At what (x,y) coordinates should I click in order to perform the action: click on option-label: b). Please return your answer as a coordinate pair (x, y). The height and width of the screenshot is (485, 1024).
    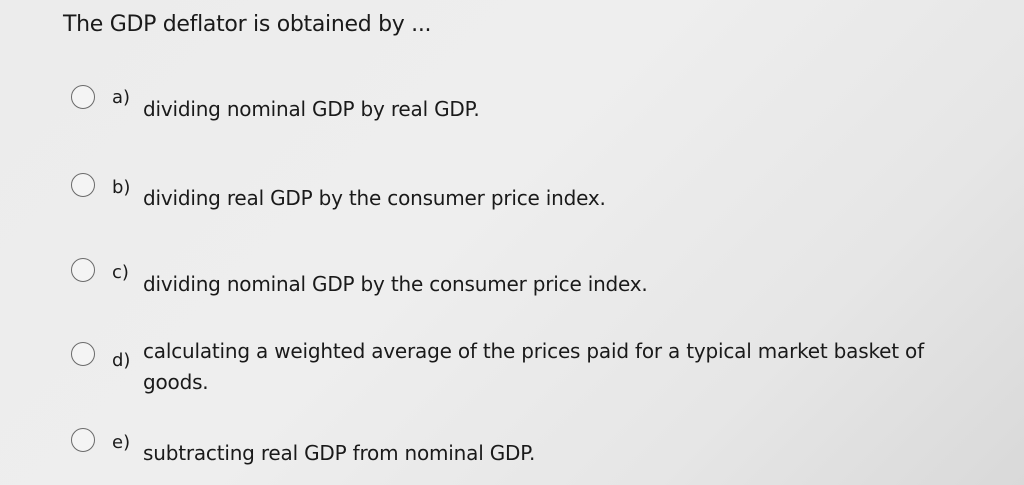
    Looking at the image, I should click on (121, 187).